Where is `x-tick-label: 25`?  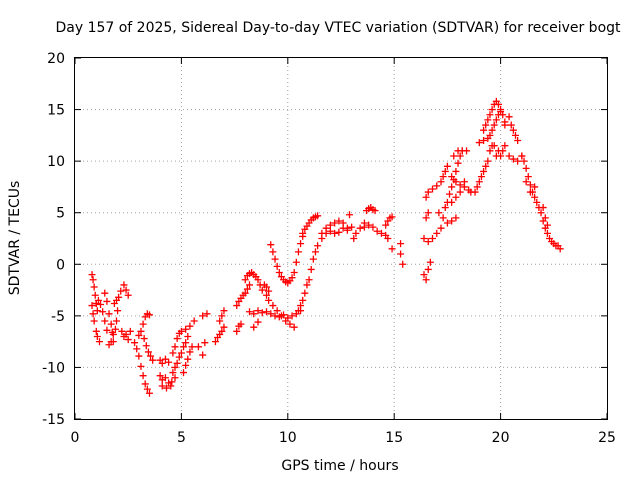 x-tick-label: 25 is located at coordinates (607, 438).